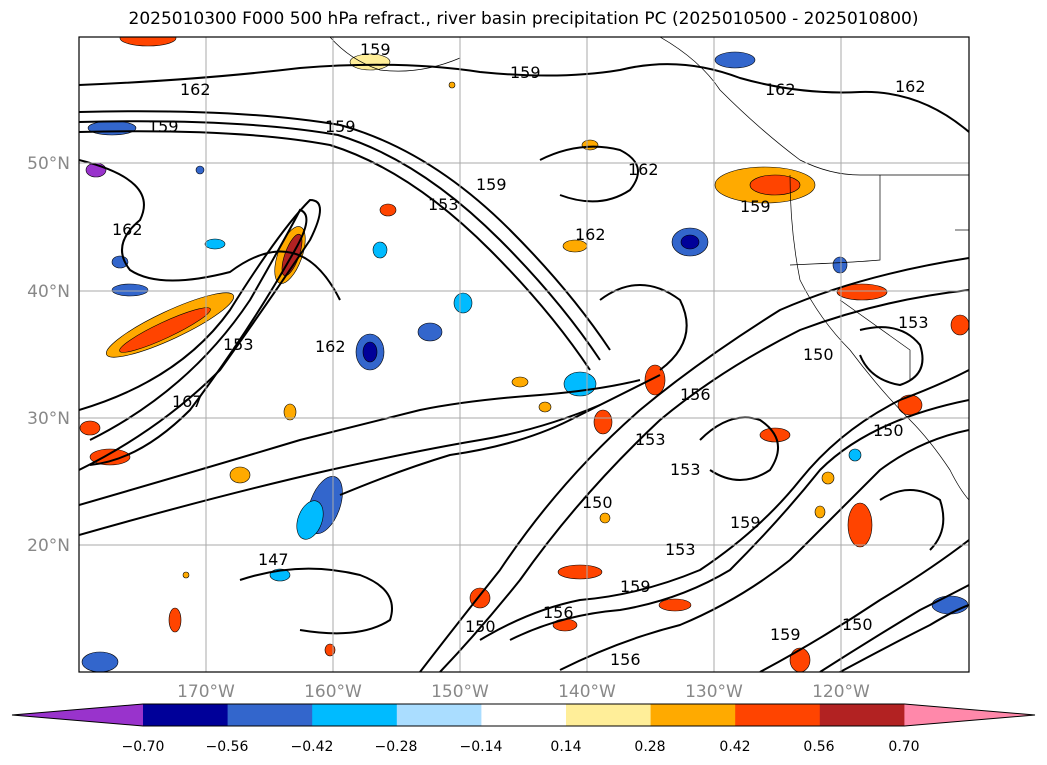 The height and width of the screenshot is (765, 1047). I want to click on colorbar-tick-label: 0.42, so click(734, 747).